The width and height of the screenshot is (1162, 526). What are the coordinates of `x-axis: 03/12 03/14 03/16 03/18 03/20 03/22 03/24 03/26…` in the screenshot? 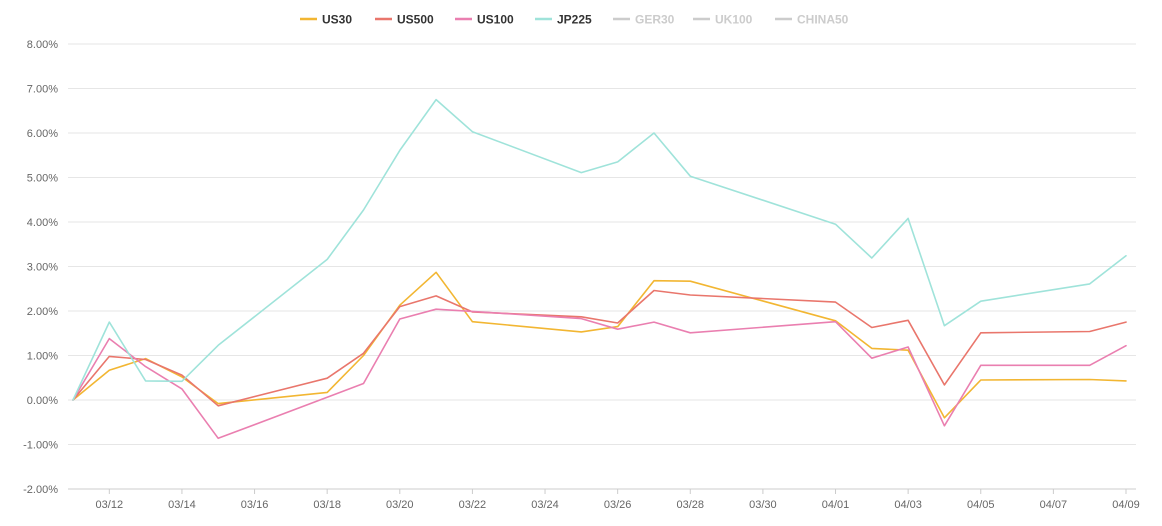 It's located at (604, 499).